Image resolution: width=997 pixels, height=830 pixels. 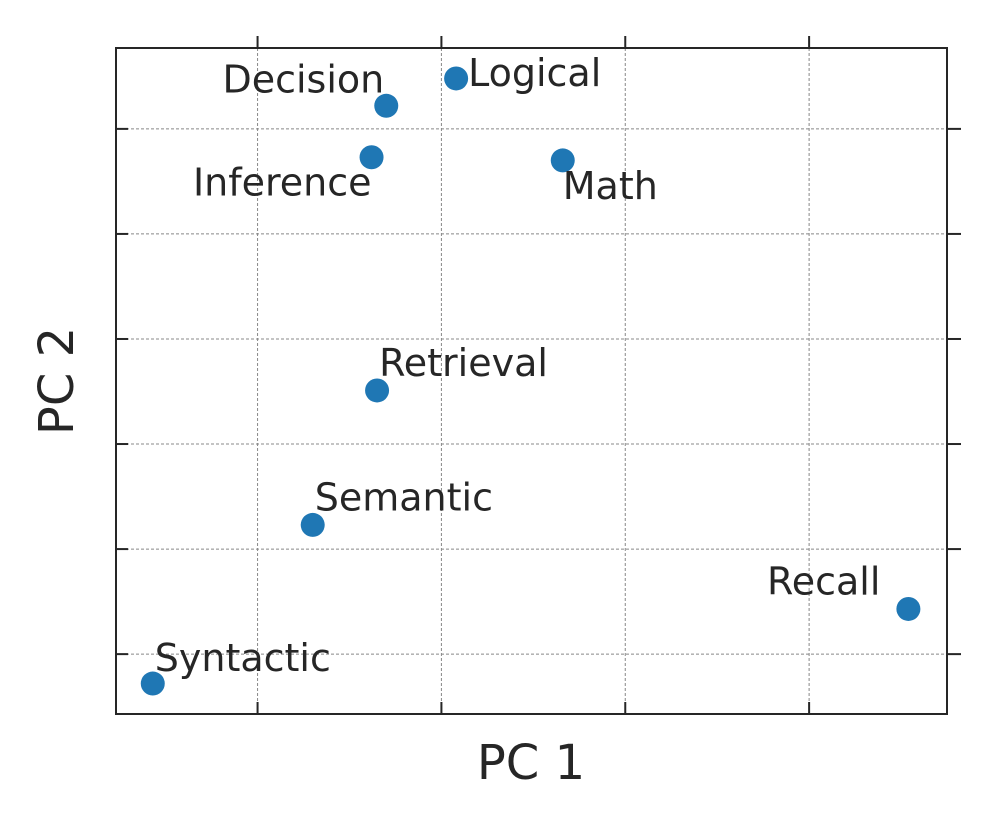 What do you see at coordinates (531, 763) in the screenshot?
I see `x-axis-label: PC 1` at bounding box center [531, 763].